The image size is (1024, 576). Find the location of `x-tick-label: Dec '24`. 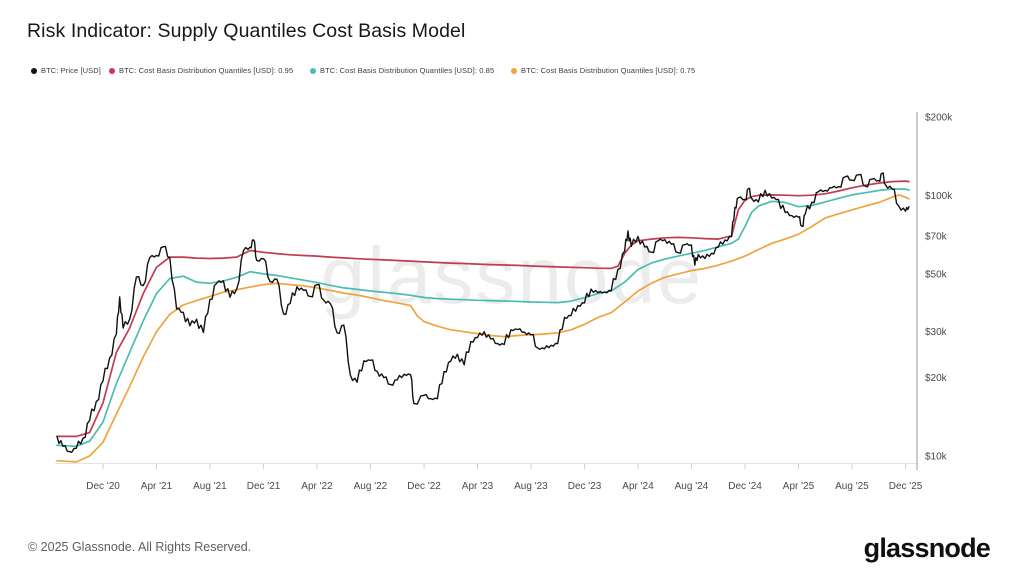

x-tick-label: Dec '24 is located at coordinates (745, 486).